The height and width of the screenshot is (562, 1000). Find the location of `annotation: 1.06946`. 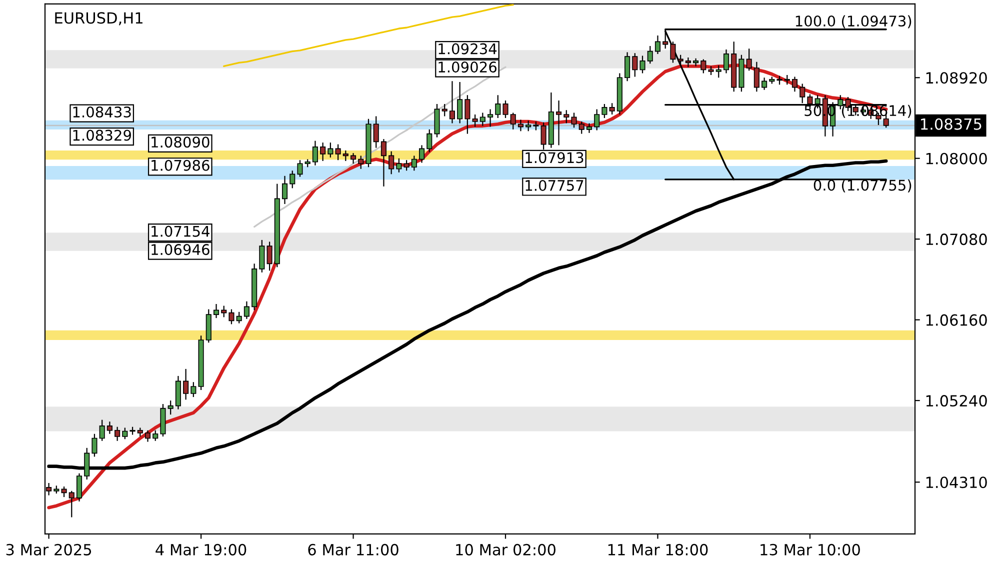

annotation: 1.06946 is located at coordinates (181, 250).